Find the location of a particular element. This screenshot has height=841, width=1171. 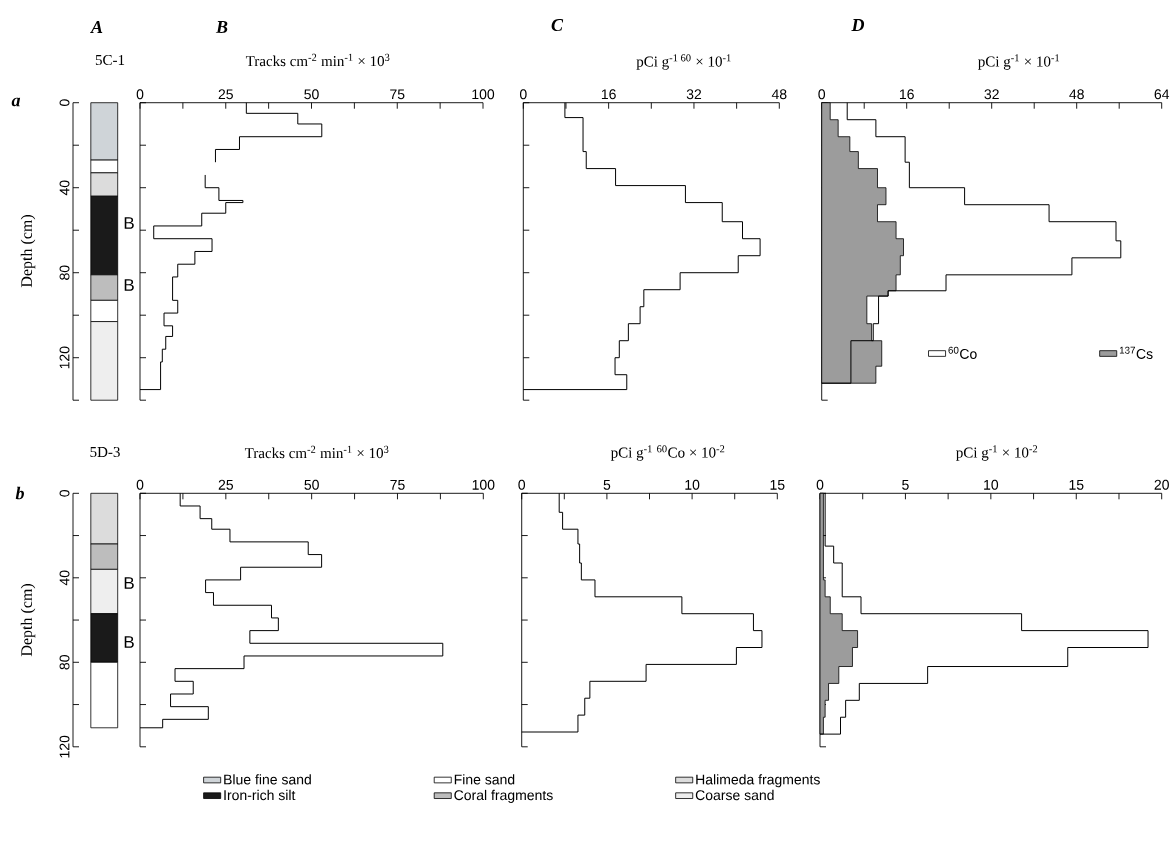

chart-title: A is located at coordinates (96, 27).